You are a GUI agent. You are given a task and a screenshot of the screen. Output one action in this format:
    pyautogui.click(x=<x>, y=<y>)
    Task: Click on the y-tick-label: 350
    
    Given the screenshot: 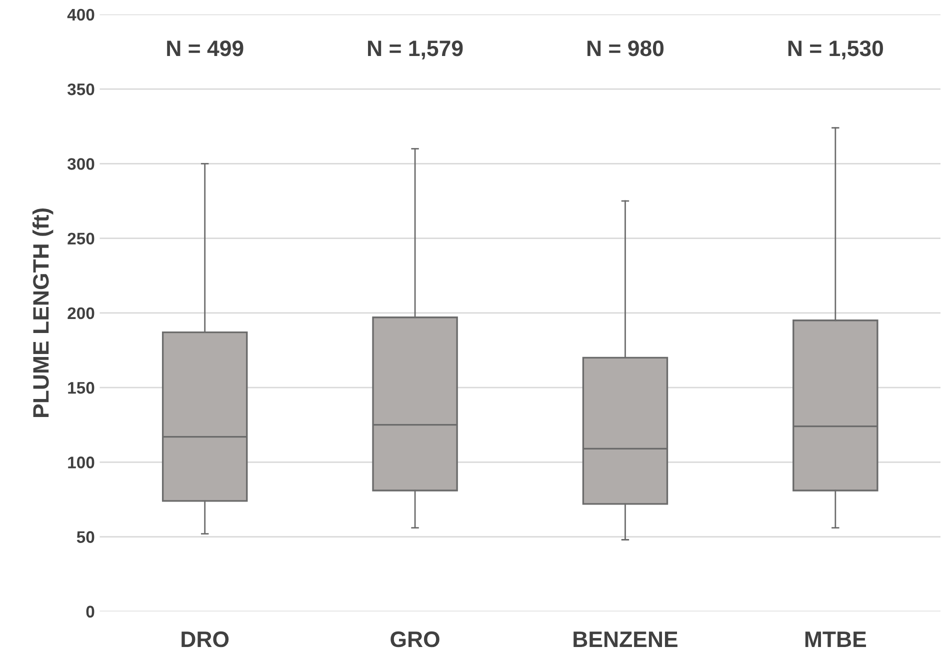 What is the action you would take?
    pyautogui.click(x=80, y=89)
    